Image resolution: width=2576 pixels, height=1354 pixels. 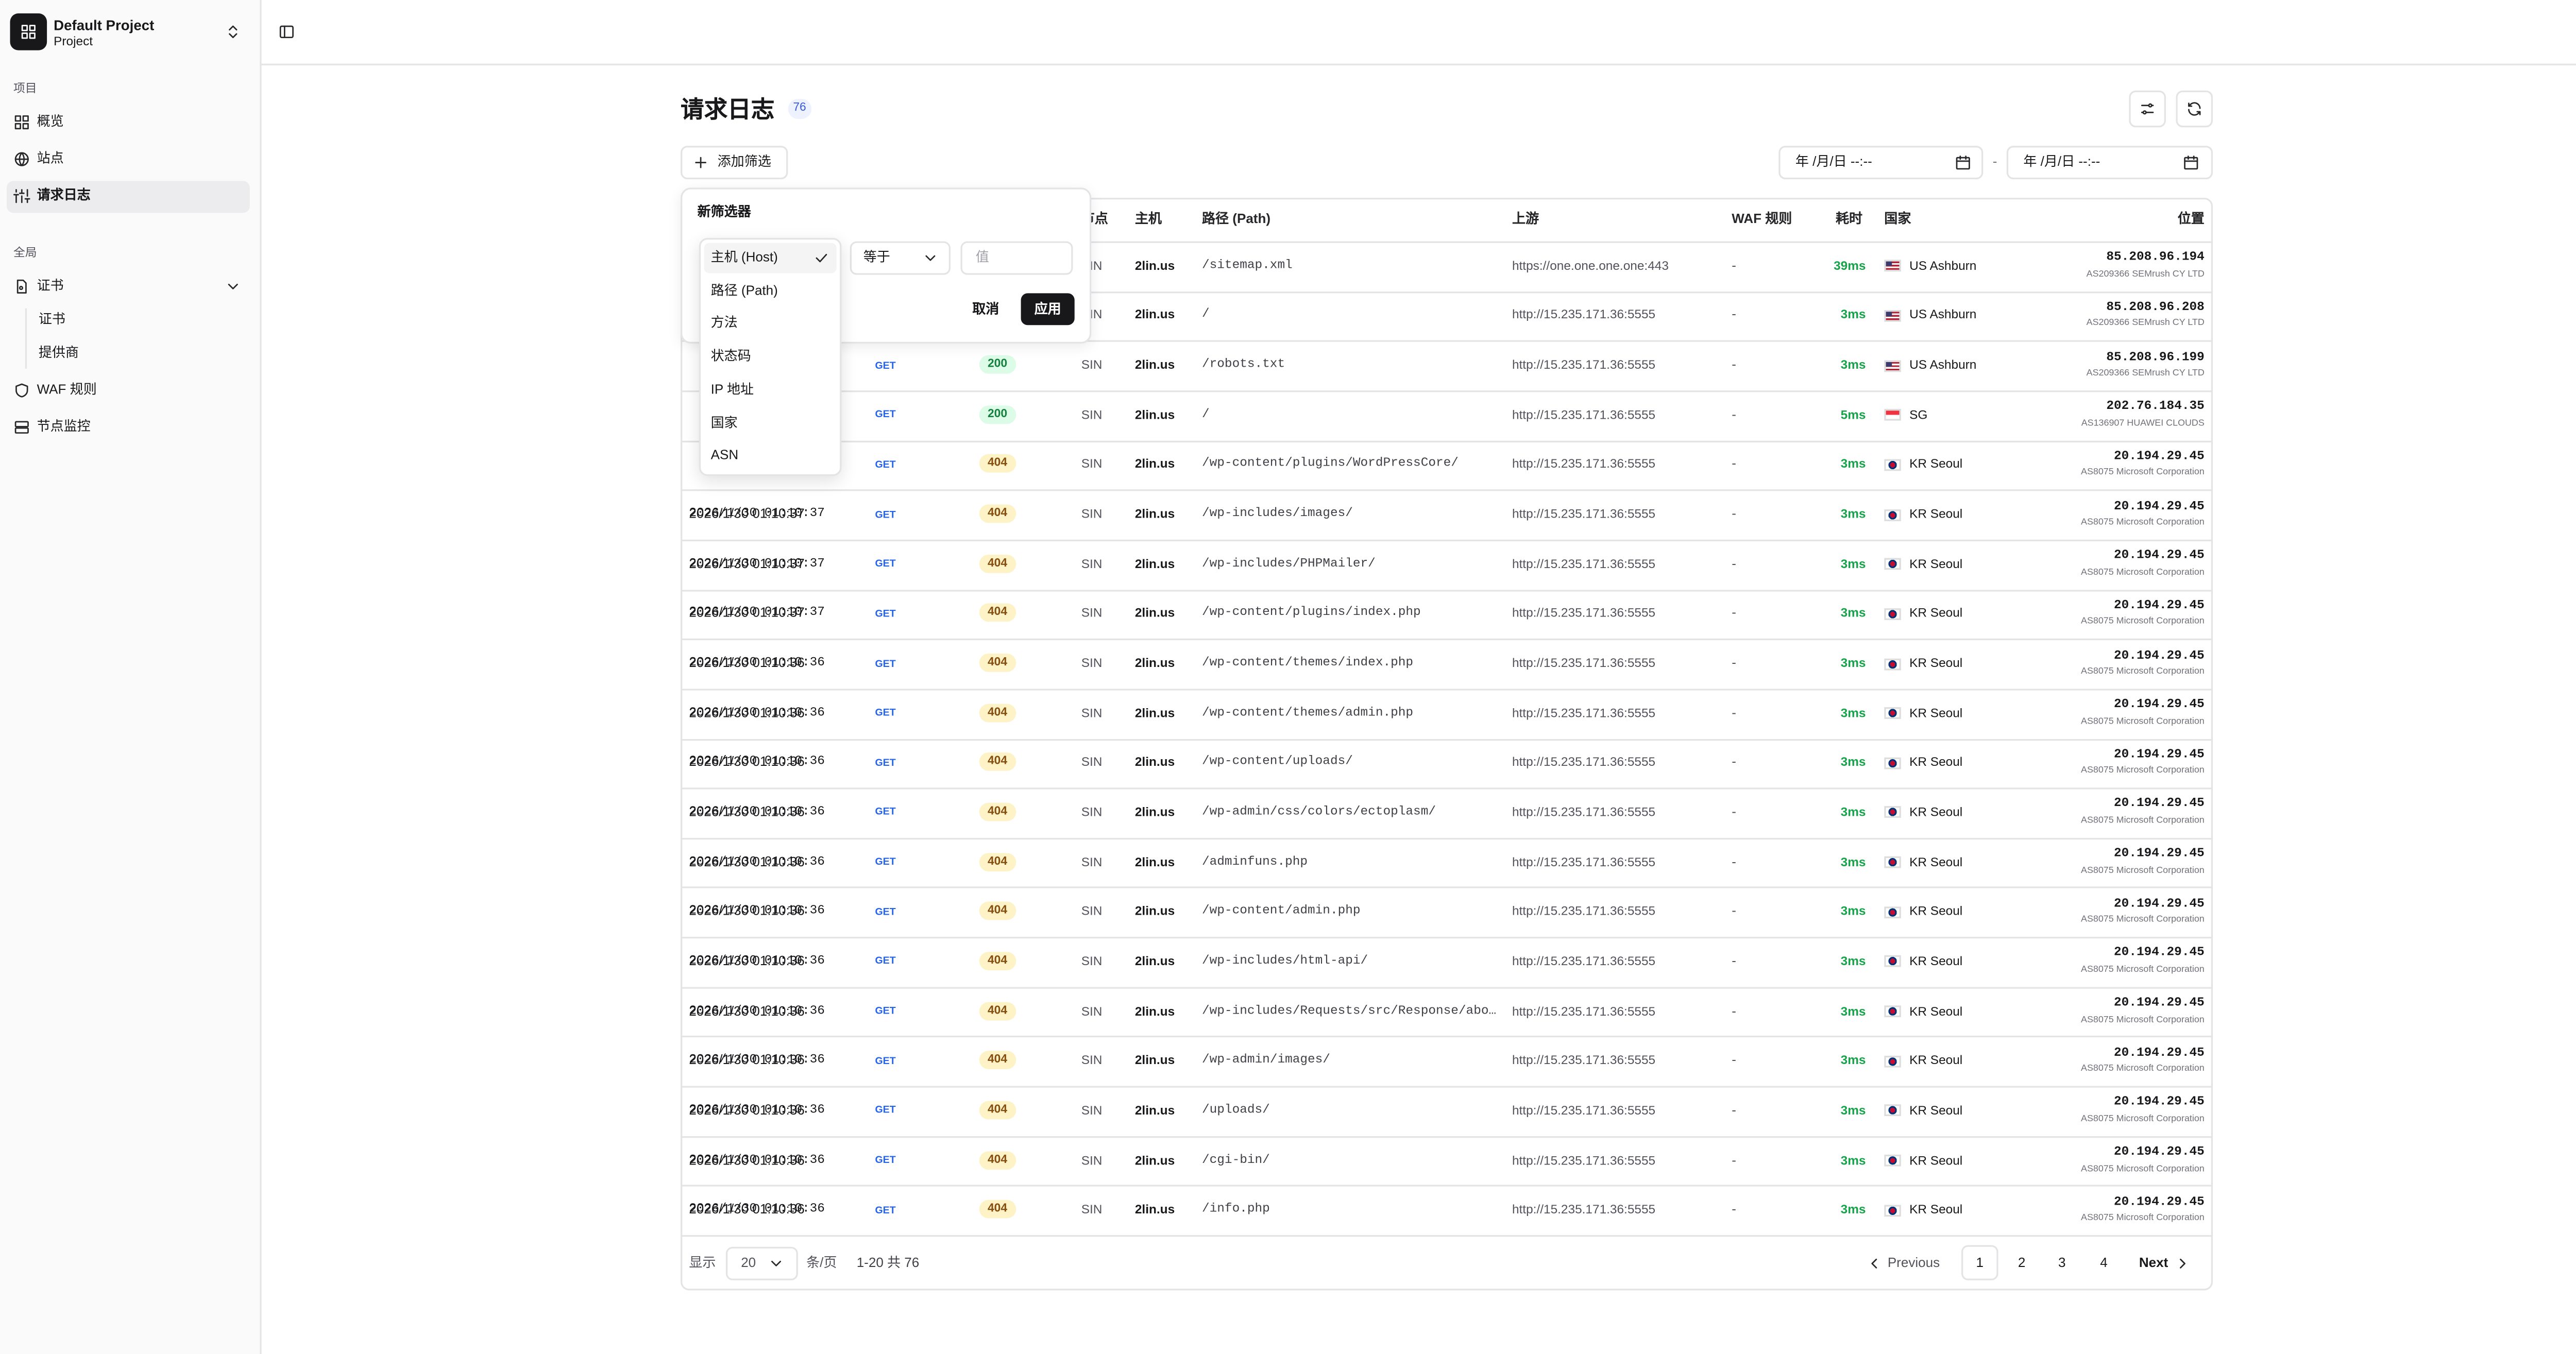 I want to click on page-button: 3, so click(x=2062, y=1263).